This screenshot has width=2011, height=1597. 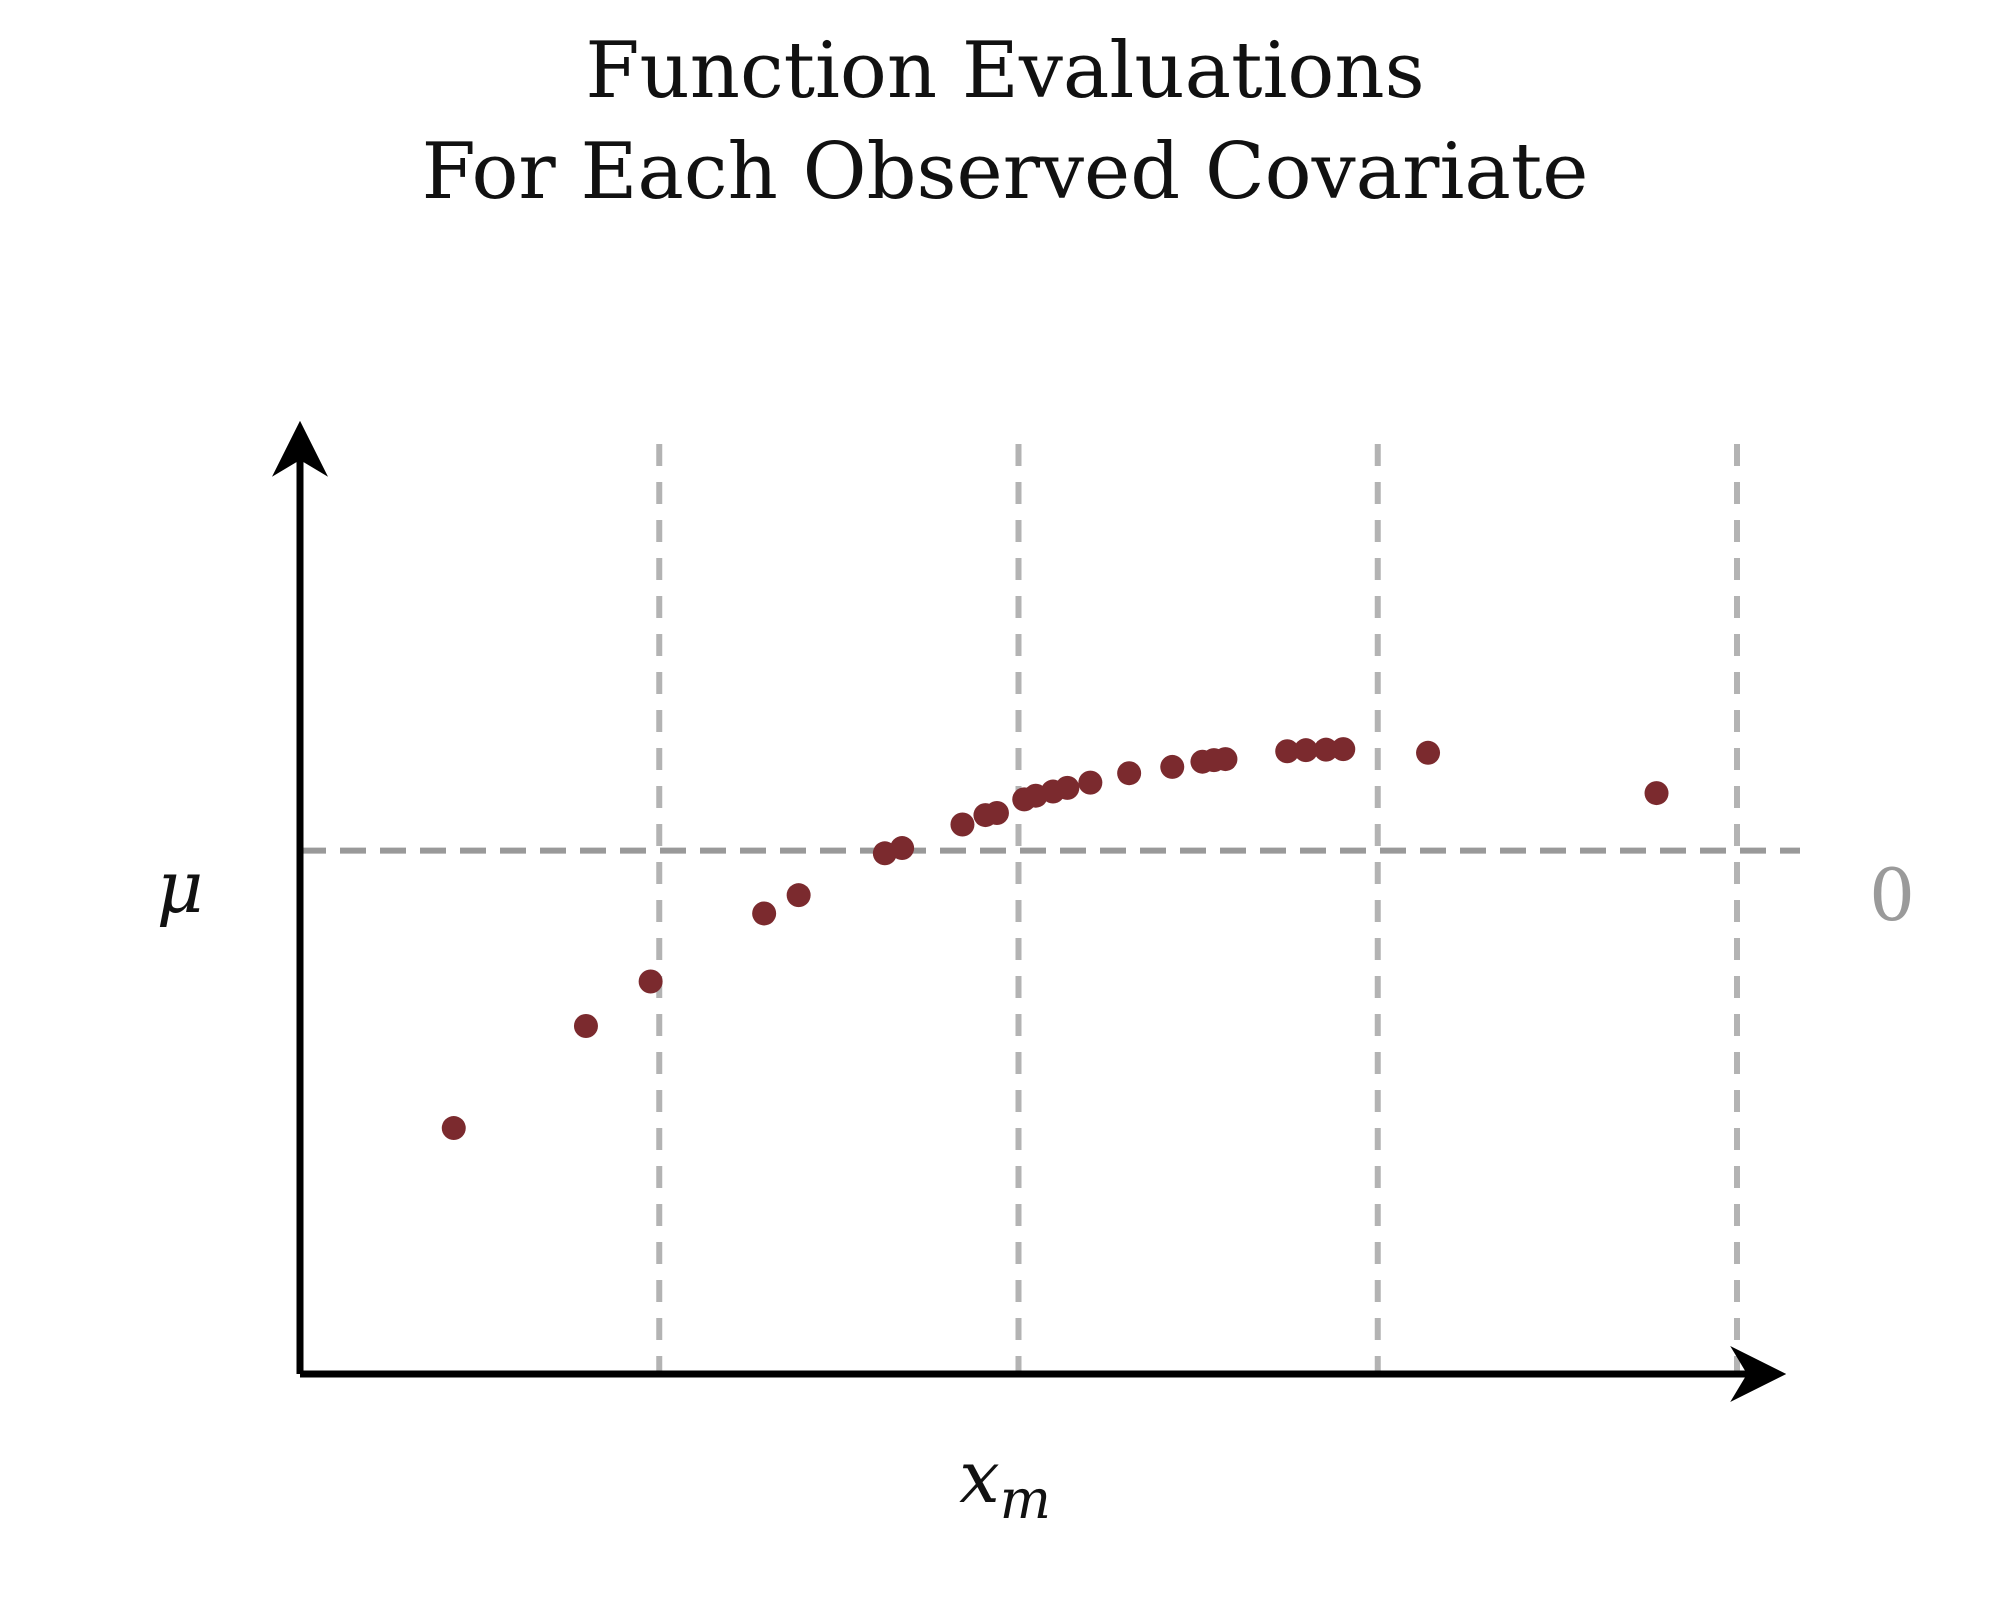 I want to click on chart-title-line-2: For Each Observed Covariate, so click(x=1005, y=172).